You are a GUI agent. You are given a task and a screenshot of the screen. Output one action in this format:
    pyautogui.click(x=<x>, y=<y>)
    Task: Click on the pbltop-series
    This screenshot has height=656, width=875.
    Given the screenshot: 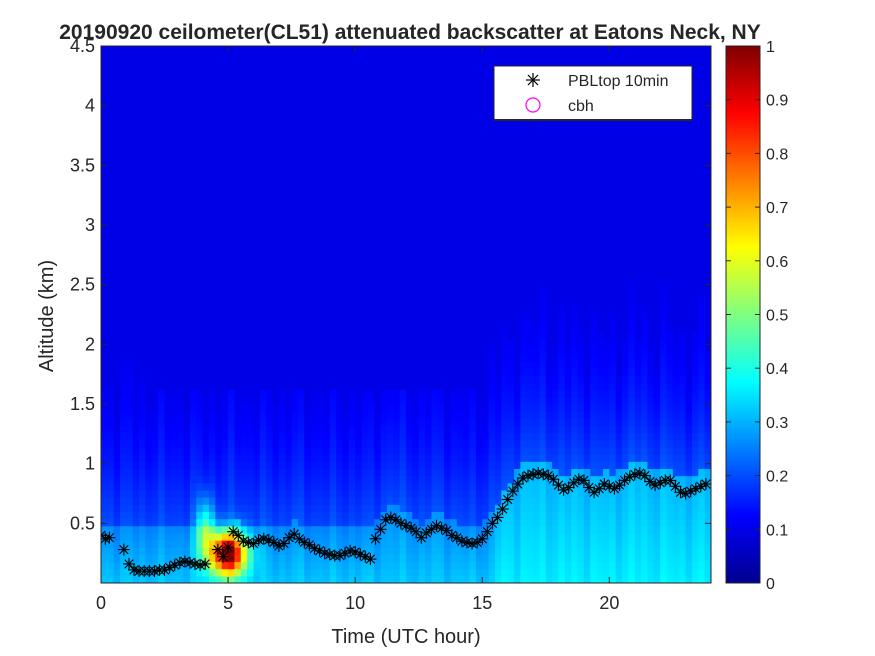 What is the action you would take?
    pyautogui.click(x=406, y=522)
    